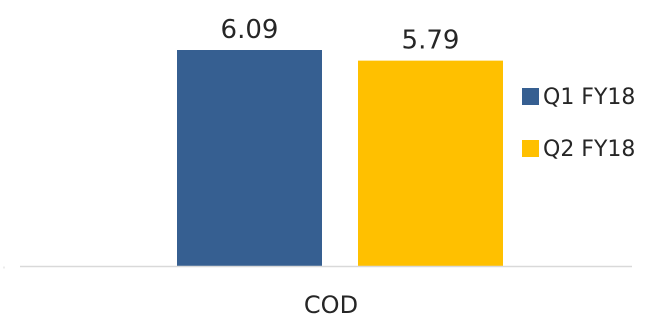  What do you see at coordinates (340, 35) in the screenshot?
I see `data-labels-group: 6.09 5.79` at bounding box center [340, 35].